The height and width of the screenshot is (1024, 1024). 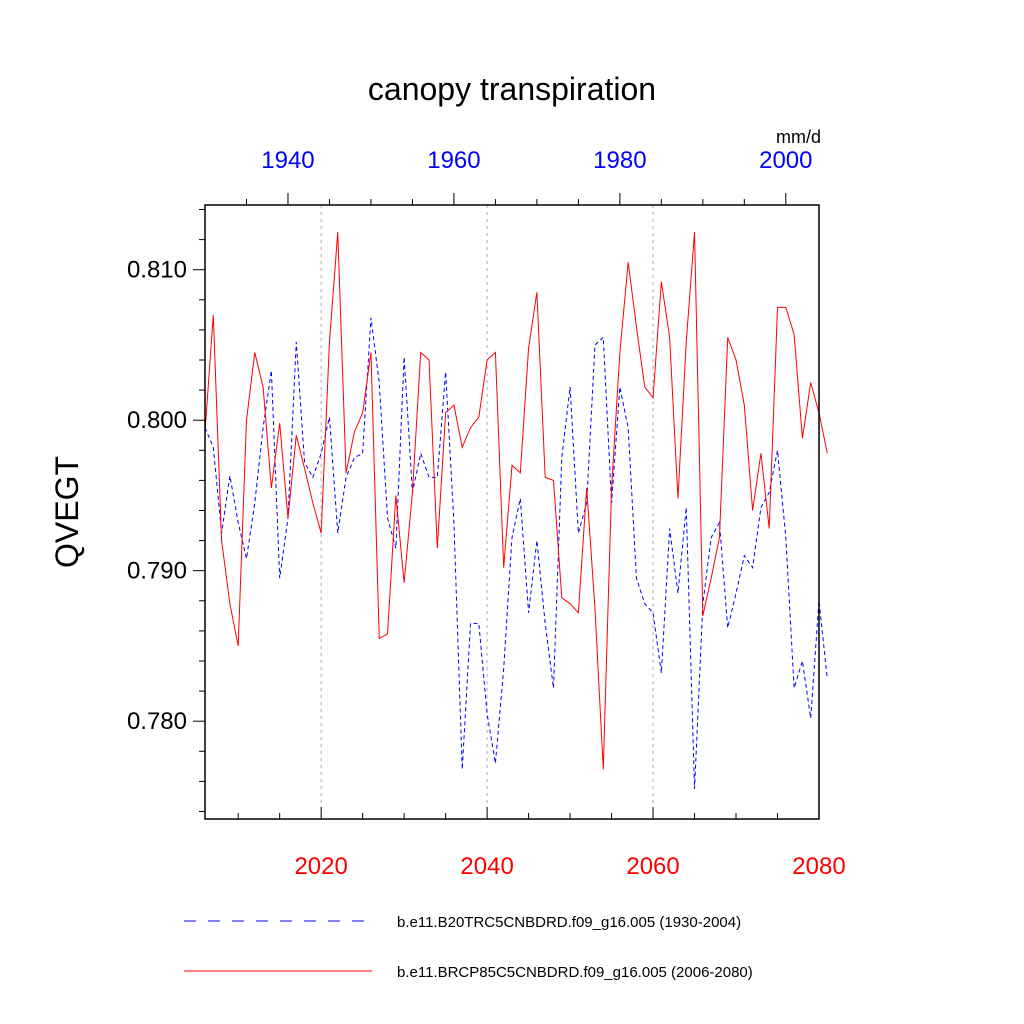 What do you see at coordinates (157, 270) in the screenshot?
I see `y-tick-label: 0.810` at bounding box center [157, 270].